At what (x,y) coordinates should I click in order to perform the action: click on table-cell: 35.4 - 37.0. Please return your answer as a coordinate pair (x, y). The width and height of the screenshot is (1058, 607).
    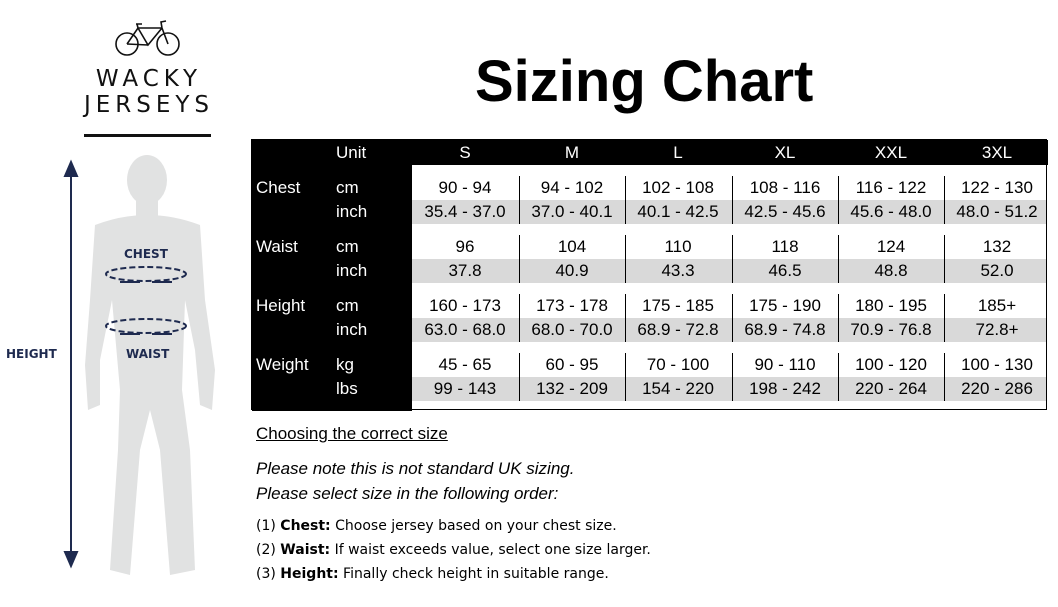
    Looking at the image, I should click on (465, 211).